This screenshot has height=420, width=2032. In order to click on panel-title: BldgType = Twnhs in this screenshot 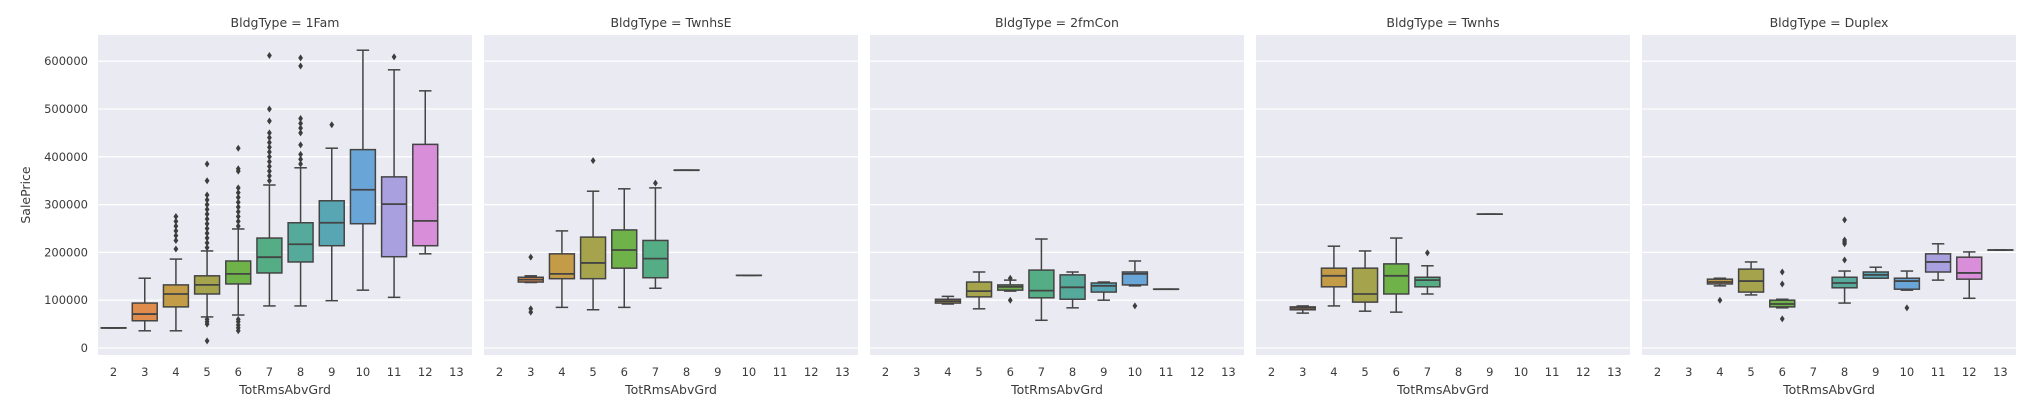, I will do `click(1442, 22)`.